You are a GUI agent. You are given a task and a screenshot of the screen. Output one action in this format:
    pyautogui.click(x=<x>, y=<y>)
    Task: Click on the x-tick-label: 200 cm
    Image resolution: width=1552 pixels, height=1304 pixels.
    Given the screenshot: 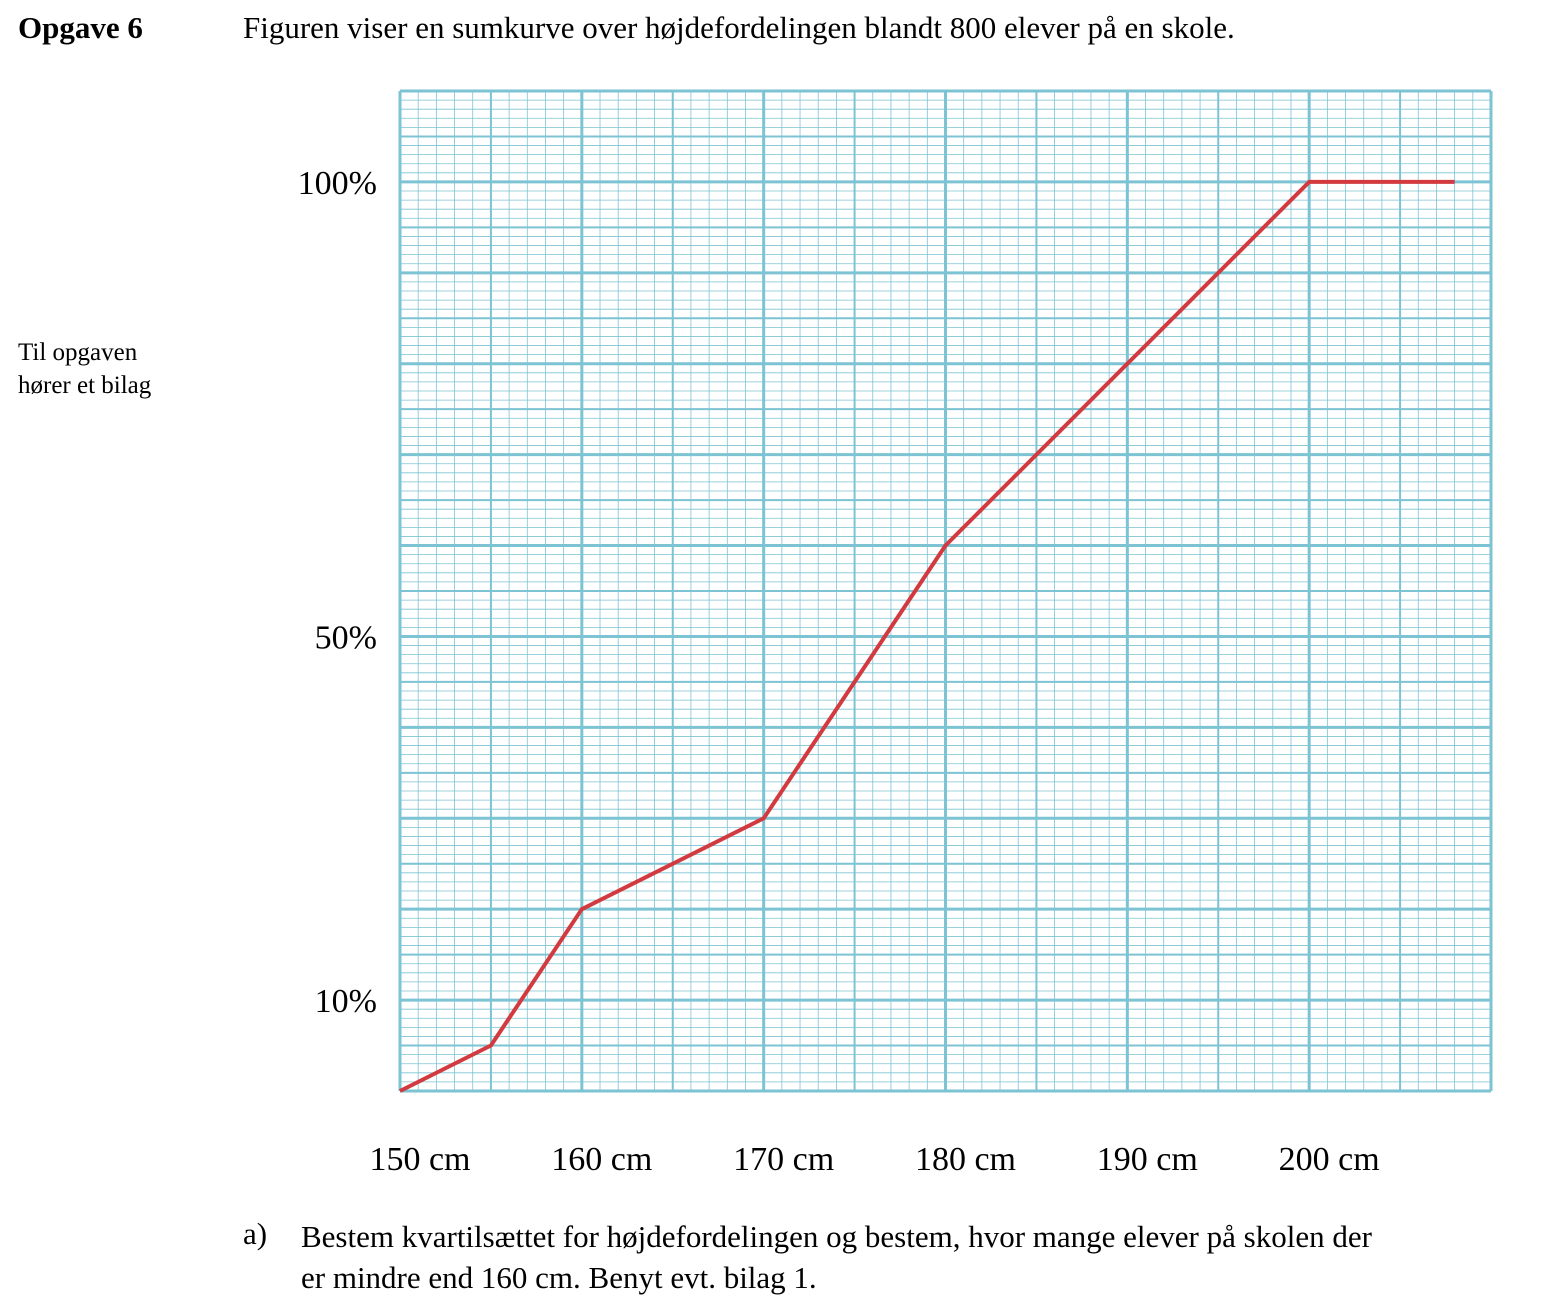 What is the action you would take?
    pyautogui.click(x=1329, y=1159)
    